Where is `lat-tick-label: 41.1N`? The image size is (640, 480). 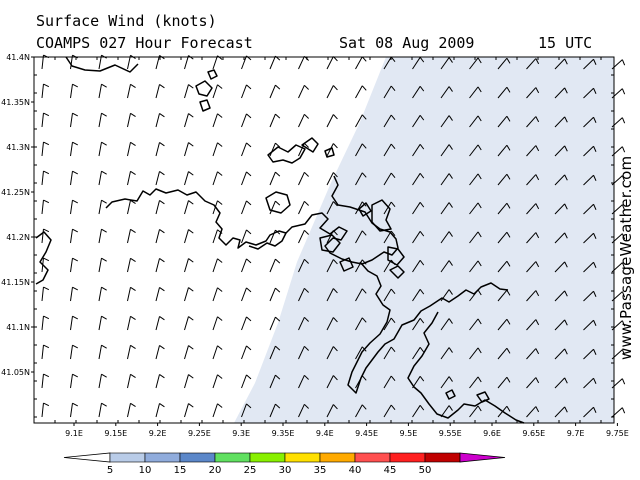
lat-tick-label: 41.1N is located at coordinates (18, 327).